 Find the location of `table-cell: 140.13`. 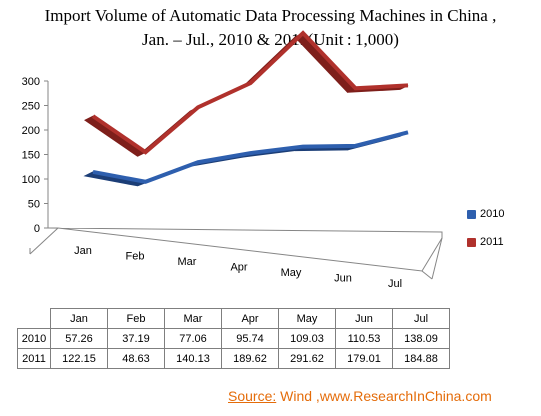

table-cell: 140.13 is located at coordinates (193, 358).